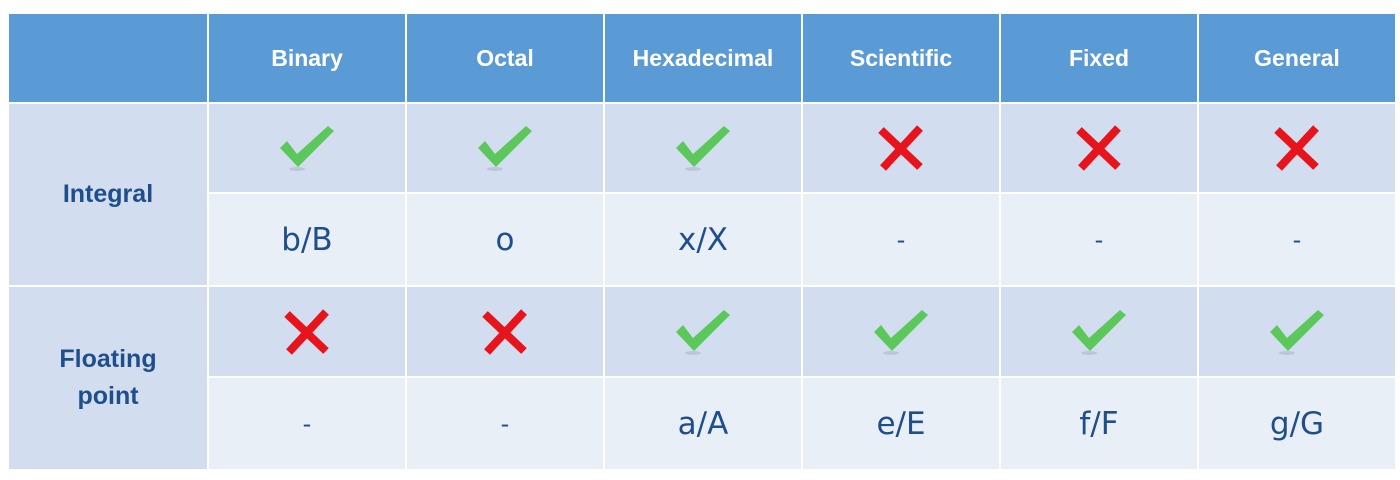  I want to click on column-header-general: General, so click(1297, 58).